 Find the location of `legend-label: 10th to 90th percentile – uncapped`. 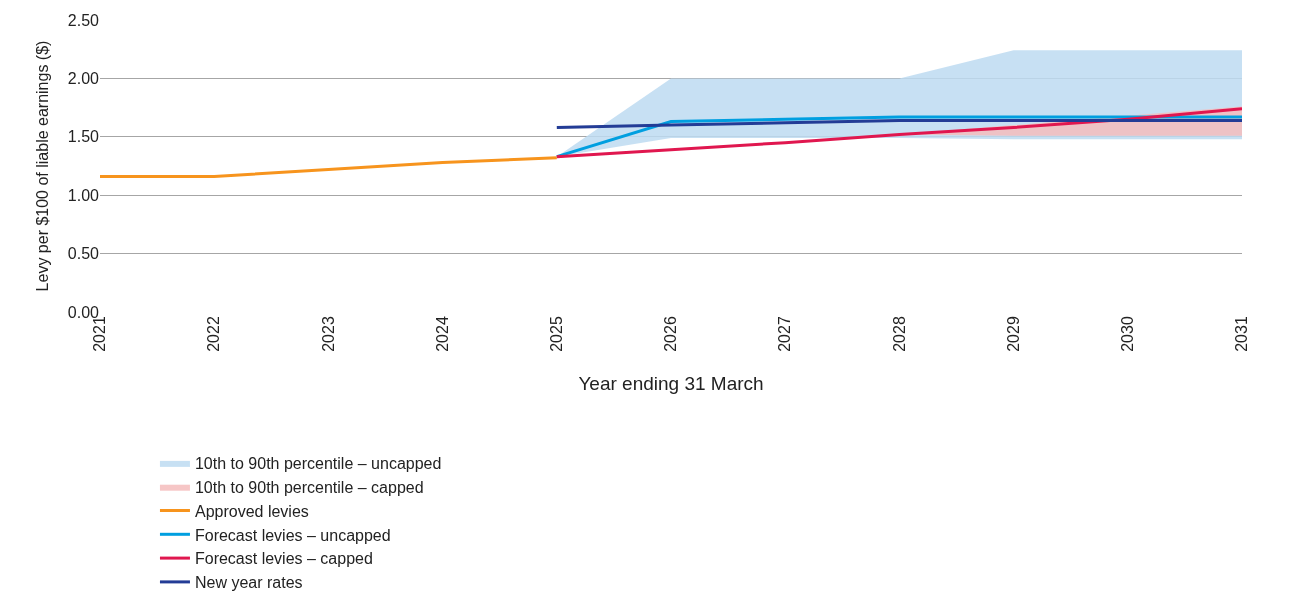

legend-label: 10th to 90th percentile – uncapped is located at coordinates (318, 464).